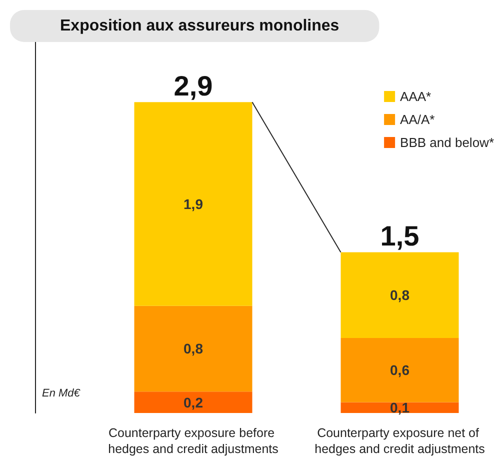 This screenshot has height=459, width=503. What do you see at coordinates (400, 236) in the screenshot?
I see `total-label: 1,5` at bounding box center [400, 236].